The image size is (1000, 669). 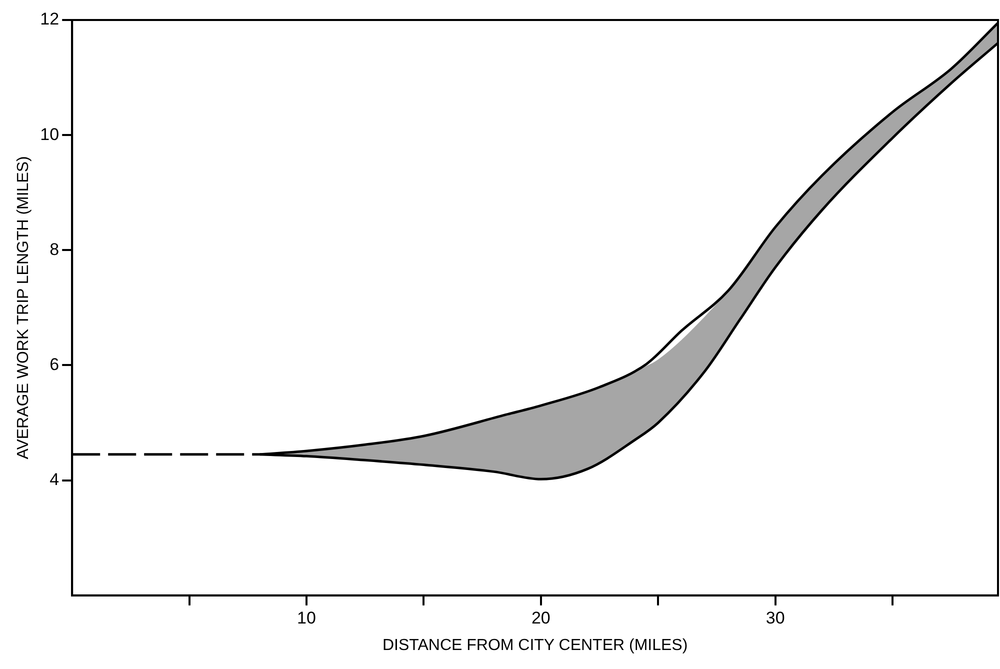 What do you see at coordinates (23, 308) in the screenshot?
I see `y-axis-title: AVERAGE WORK TRIP LENGTH (MILES)` at bounding box center [23, 308].